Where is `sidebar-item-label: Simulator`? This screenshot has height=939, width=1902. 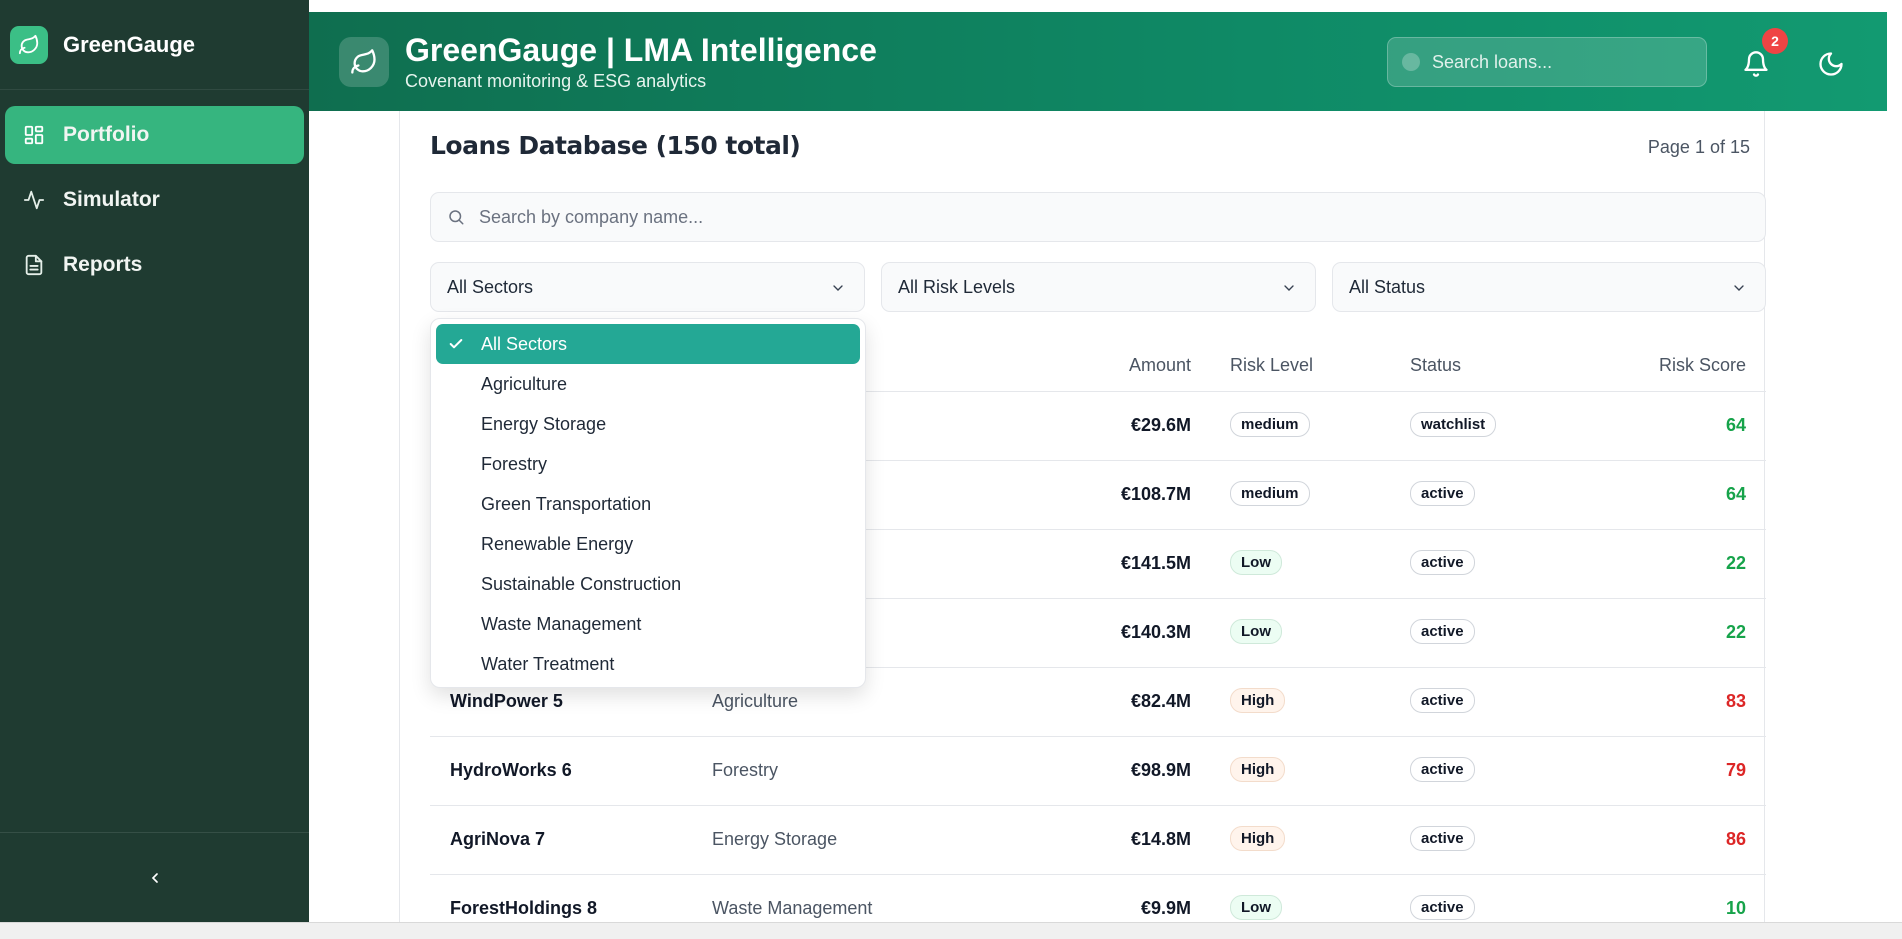 sidebar-item-label: Simulator is located at coordinates (111, 199).